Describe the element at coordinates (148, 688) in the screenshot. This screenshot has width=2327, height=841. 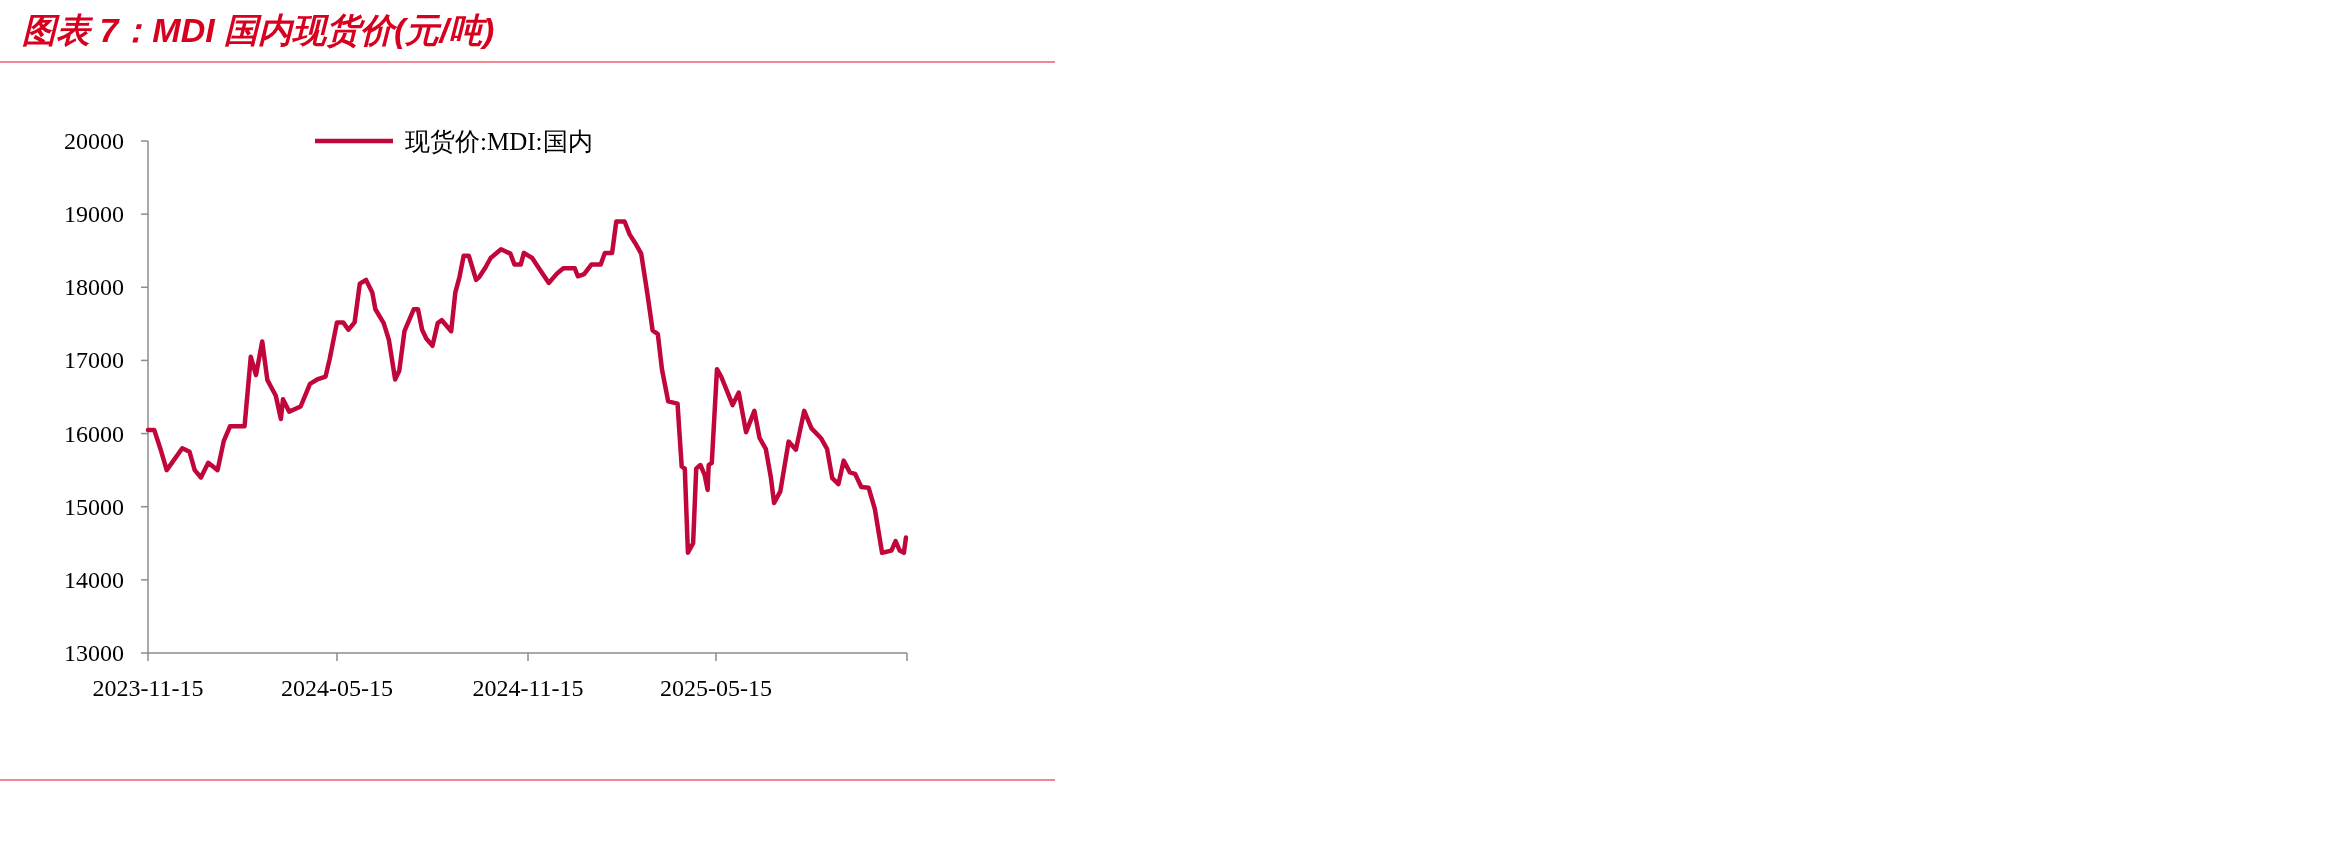
I see `x-tick-label: 2023-11-15` at that location.